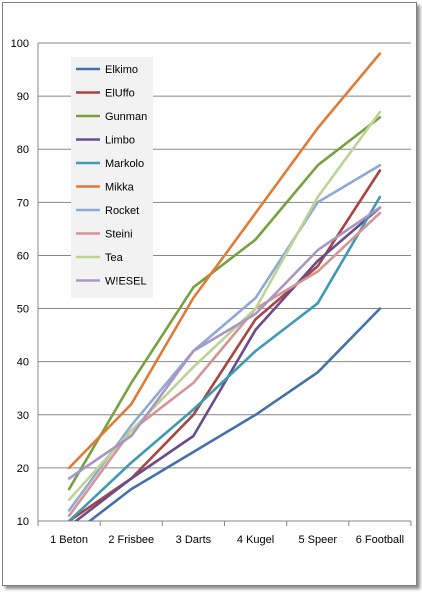 This screenshot has height=592, width=422. I want to click on legend-label: Steini, so click(119, 235).